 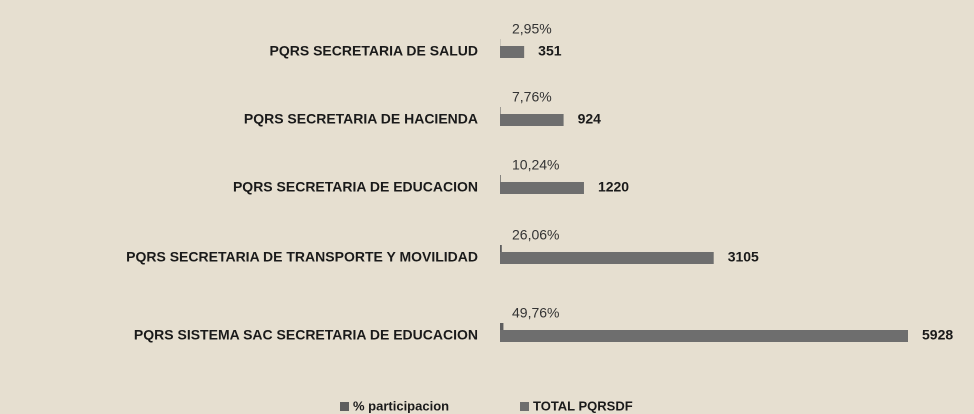 I want to click on data-label: 924, so click(x=590, y=119).